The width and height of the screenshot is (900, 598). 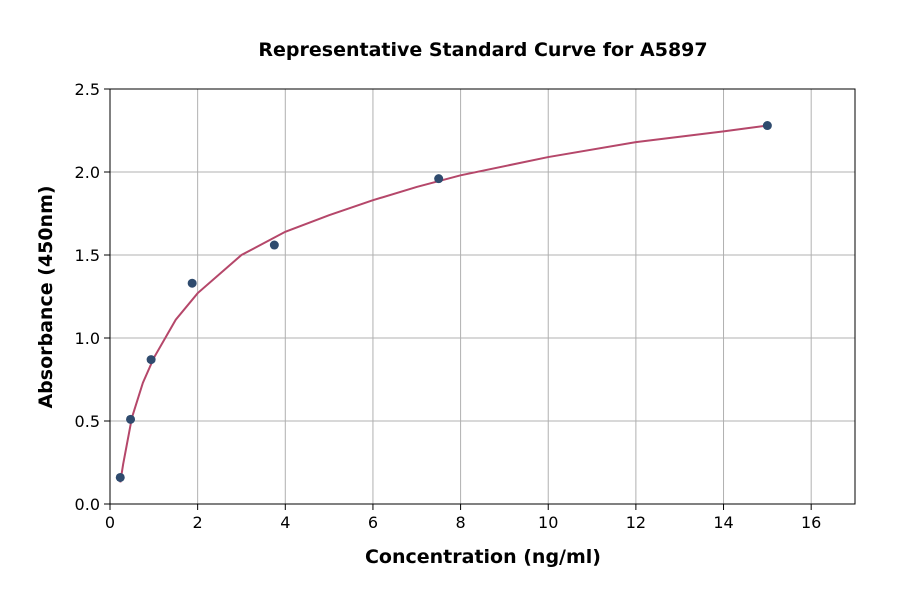 I want to click on x-tick-label: 2, so click(x=198, y=522).